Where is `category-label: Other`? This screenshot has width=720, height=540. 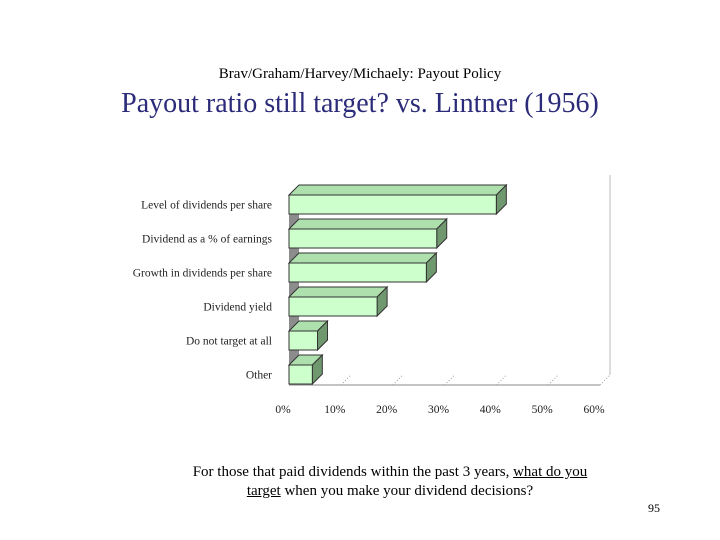
category-label: Other is located at coordinates (259, 376).